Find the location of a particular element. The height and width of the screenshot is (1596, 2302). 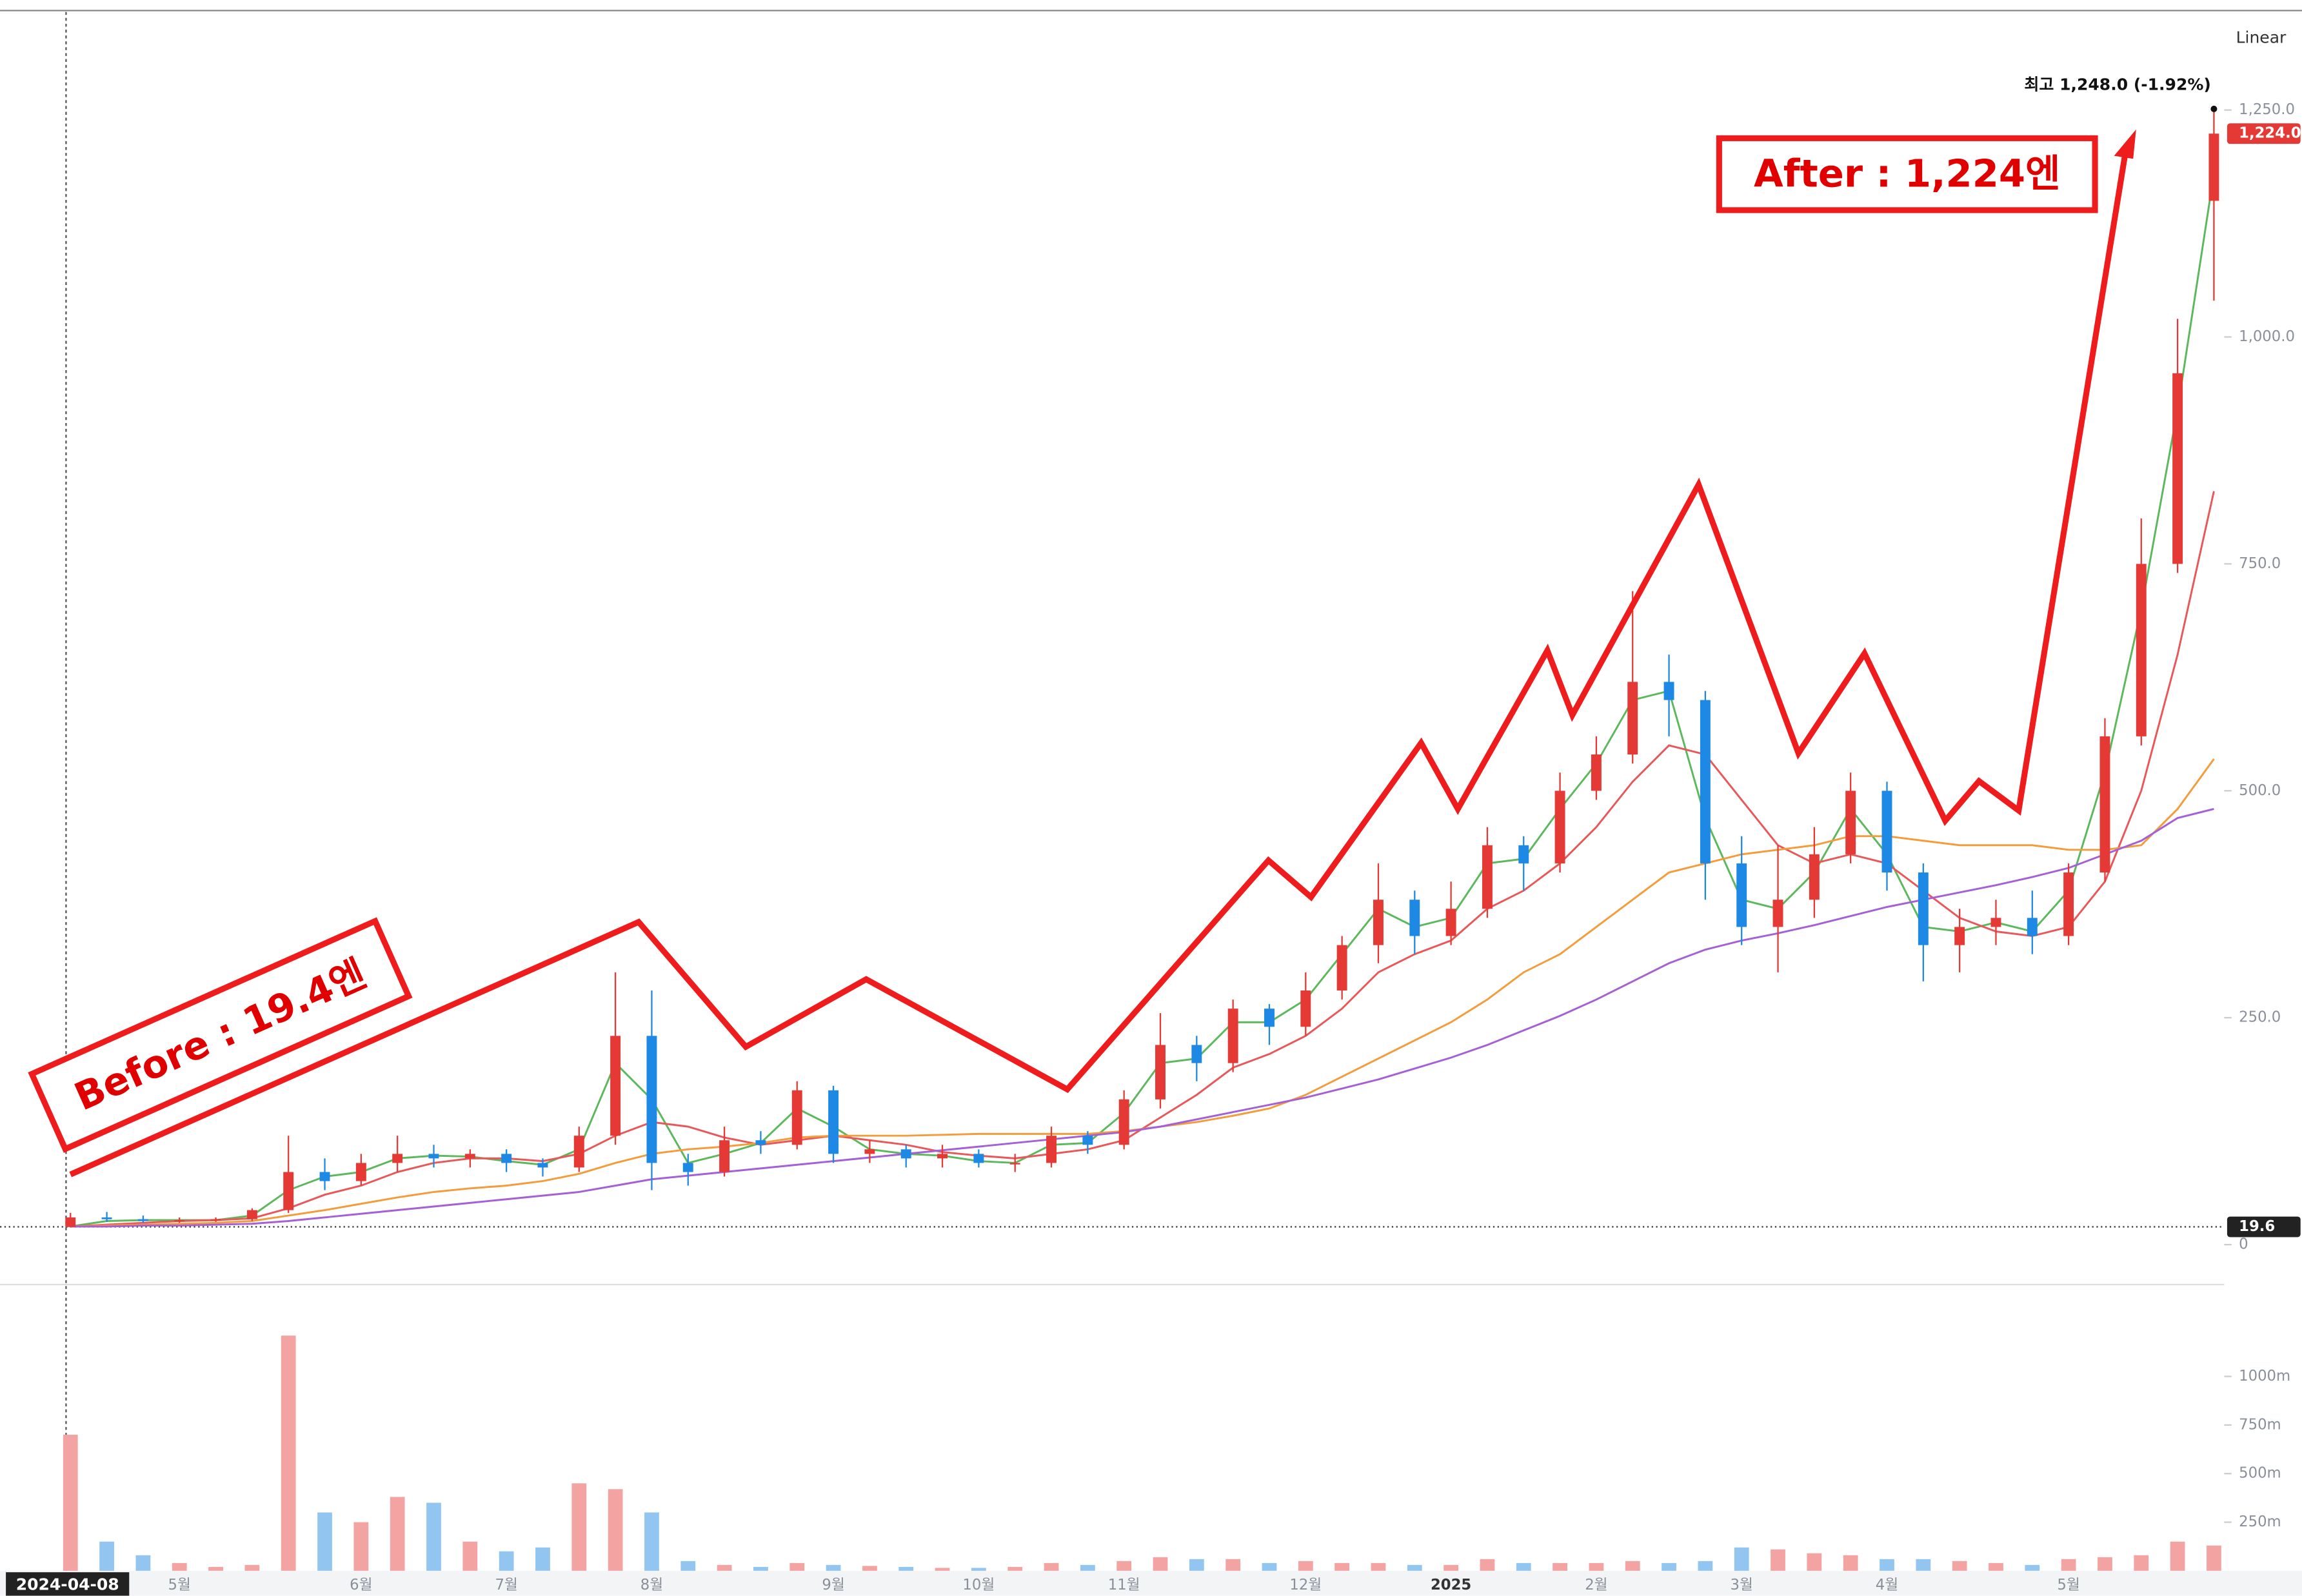

y-tick-label: 1,000.0 is located at coordinates (2267, 336).